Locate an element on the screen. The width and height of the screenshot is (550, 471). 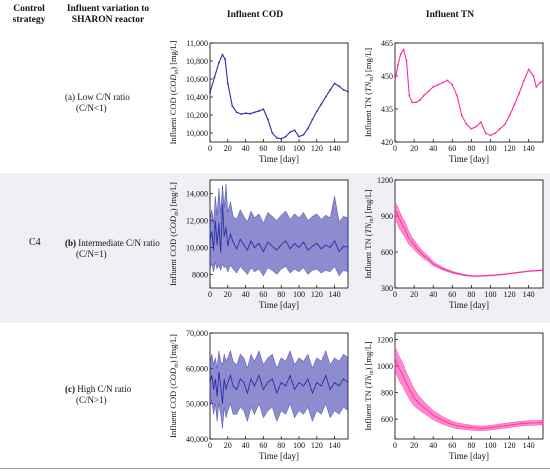
row-a-ratio: (C/N<1) is located at coordinates (91, 108).